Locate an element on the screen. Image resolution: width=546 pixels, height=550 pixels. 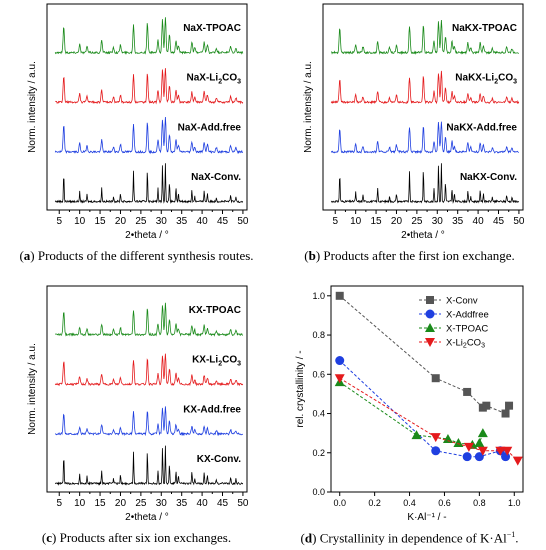
caption-c: (c) Products after six ion exchanges. is located at coordinates (136, 537).